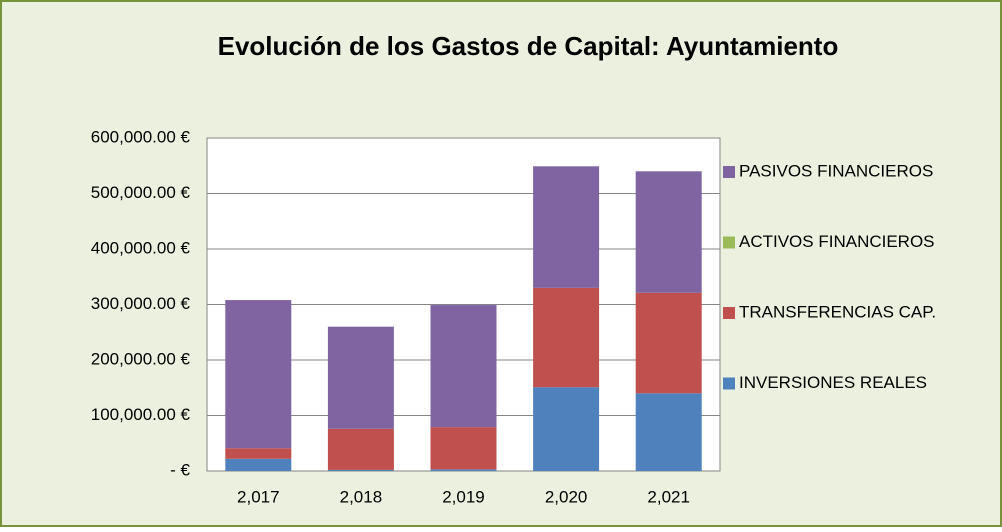 Image resolution: width=1002 pixels, height=532 pixels. What do you see at coordinates (566, 496) in the screenshot?
I see `x-tick-label: 2,020` at bounding box center [566, 496].